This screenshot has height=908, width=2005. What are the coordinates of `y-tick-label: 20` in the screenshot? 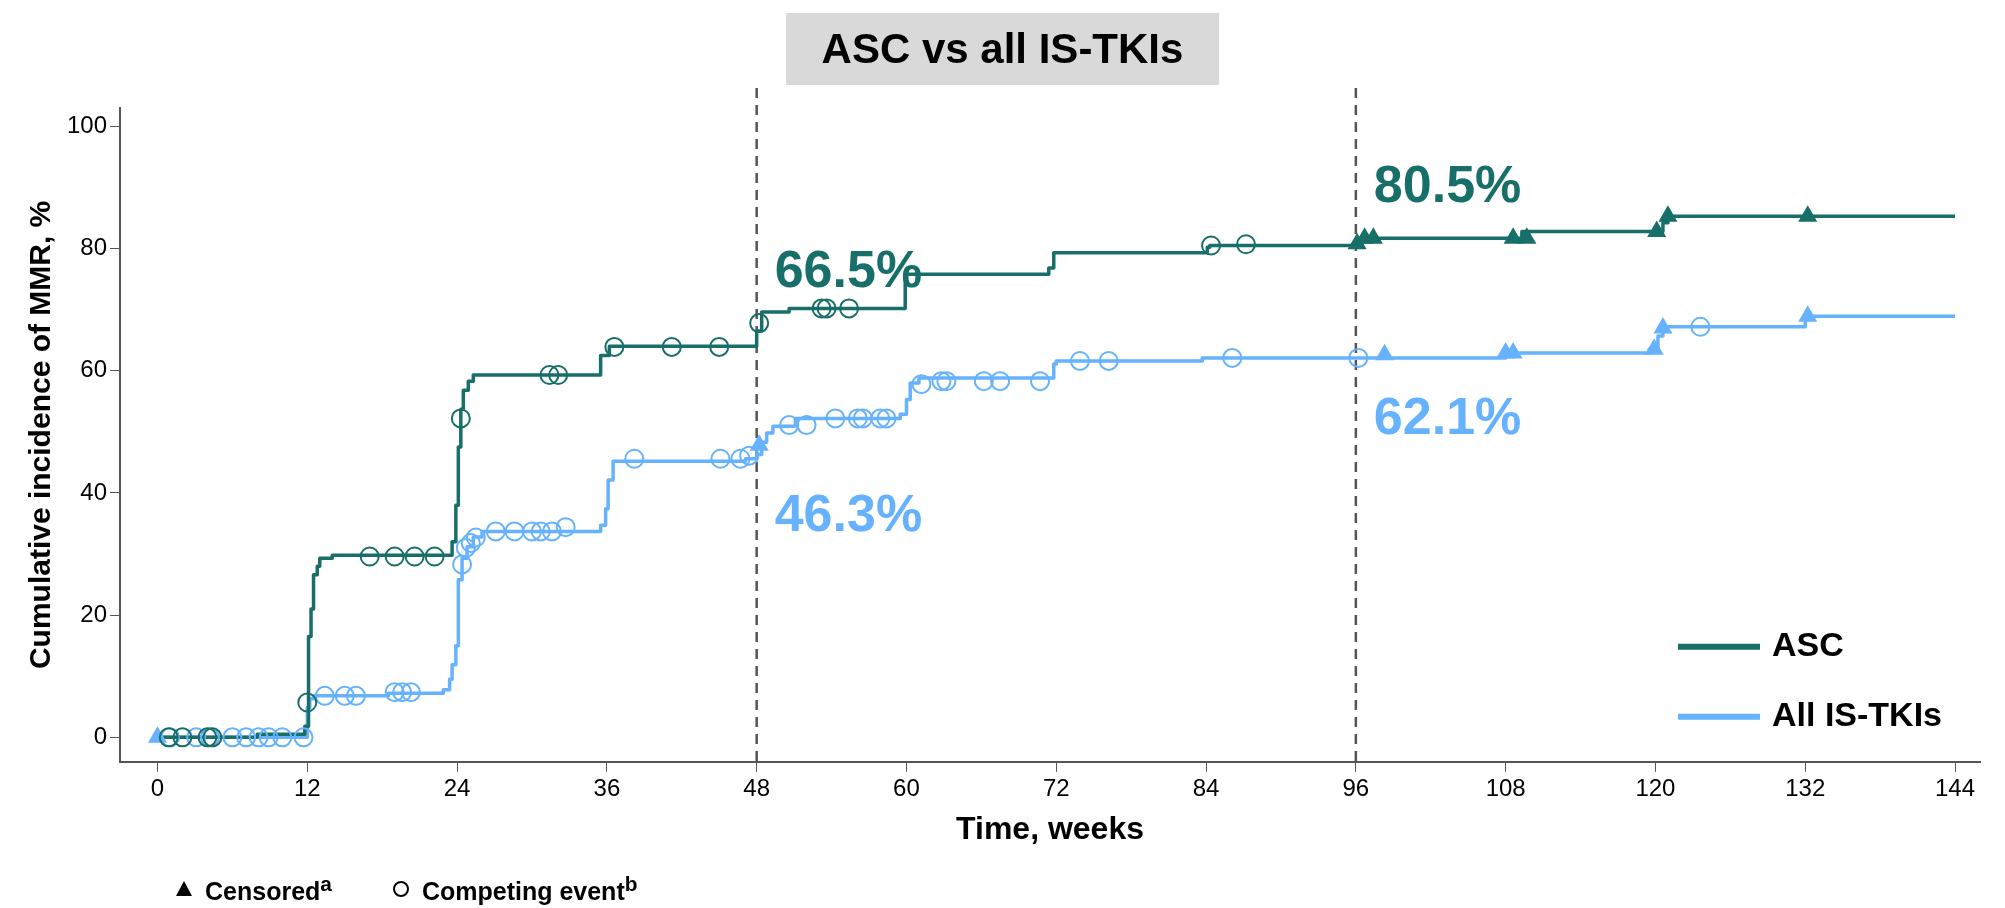 It's located at (94, 613).